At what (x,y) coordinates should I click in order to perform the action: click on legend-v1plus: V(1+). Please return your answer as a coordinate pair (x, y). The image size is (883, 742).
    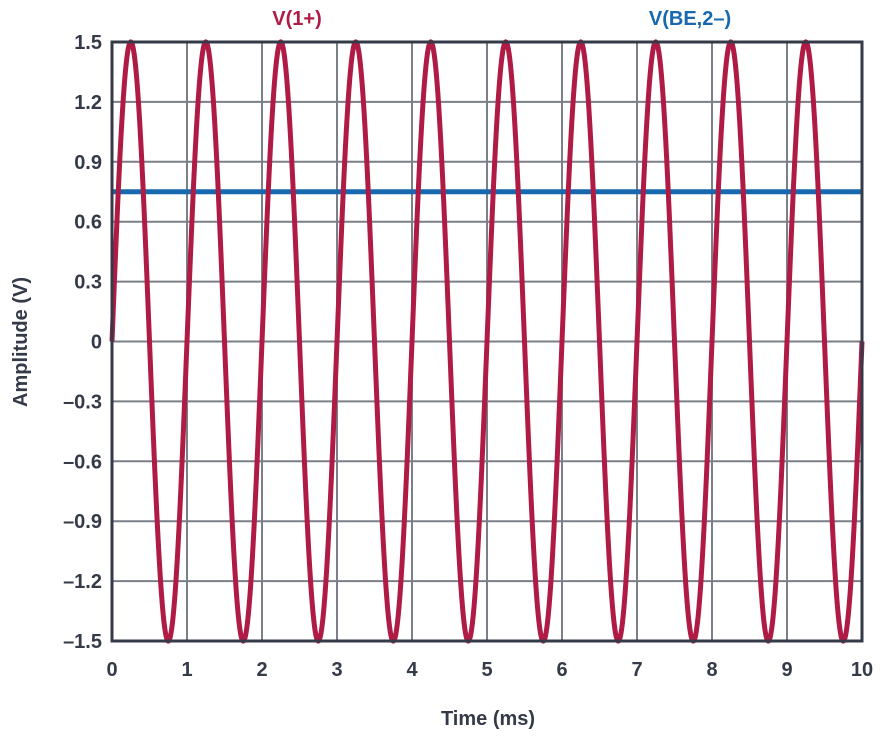
    Looking at the image, I should click on (296, 19).